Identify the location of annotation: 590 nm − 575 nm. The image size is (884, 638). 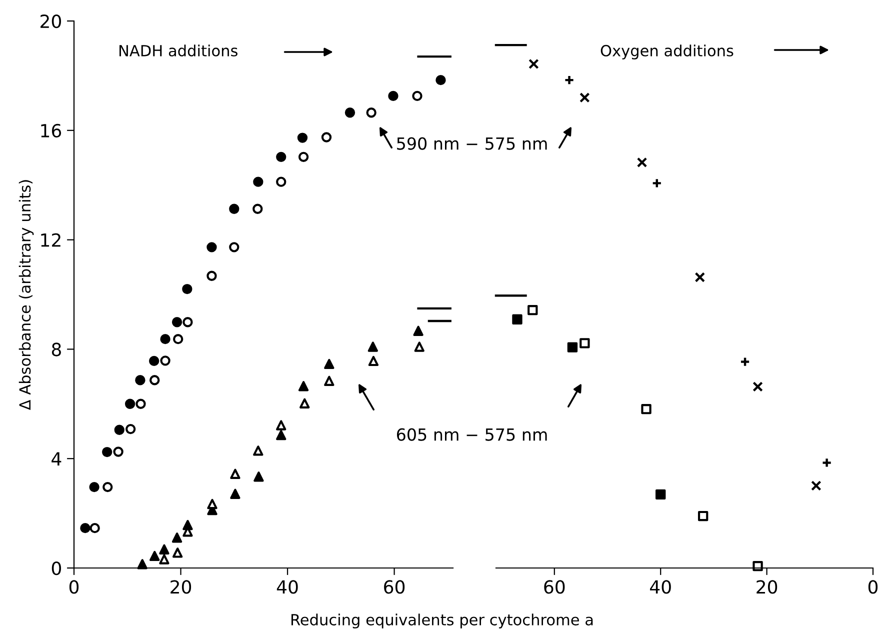
(472, 143).